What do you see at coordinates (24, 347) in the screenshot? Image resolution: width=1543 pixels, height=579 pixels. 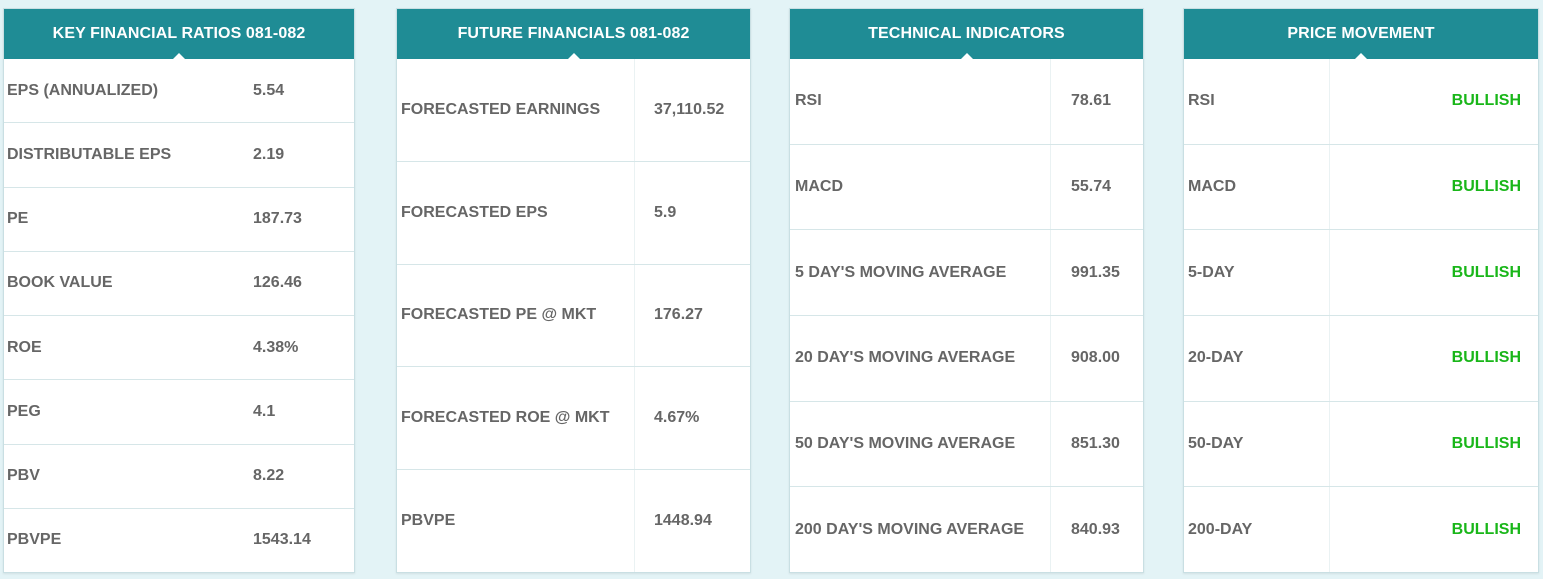 I see `row-label: ROE` at bounding box center [24, 347].